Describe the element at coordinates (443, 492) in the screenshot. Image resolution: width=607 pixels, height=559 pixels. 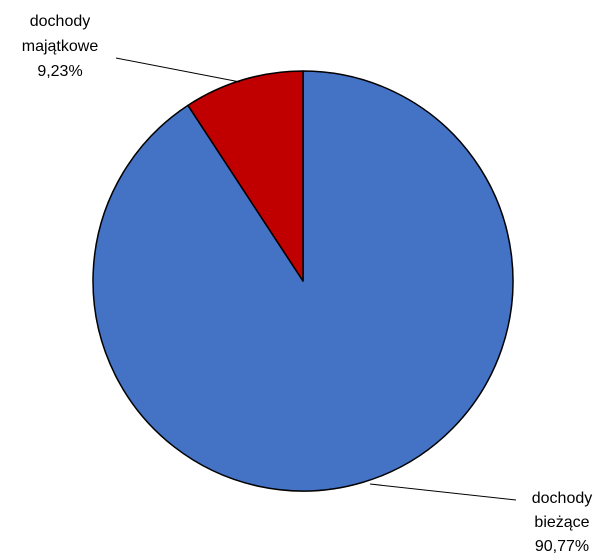
I see `leader-line-dochody-biezace` at that location.